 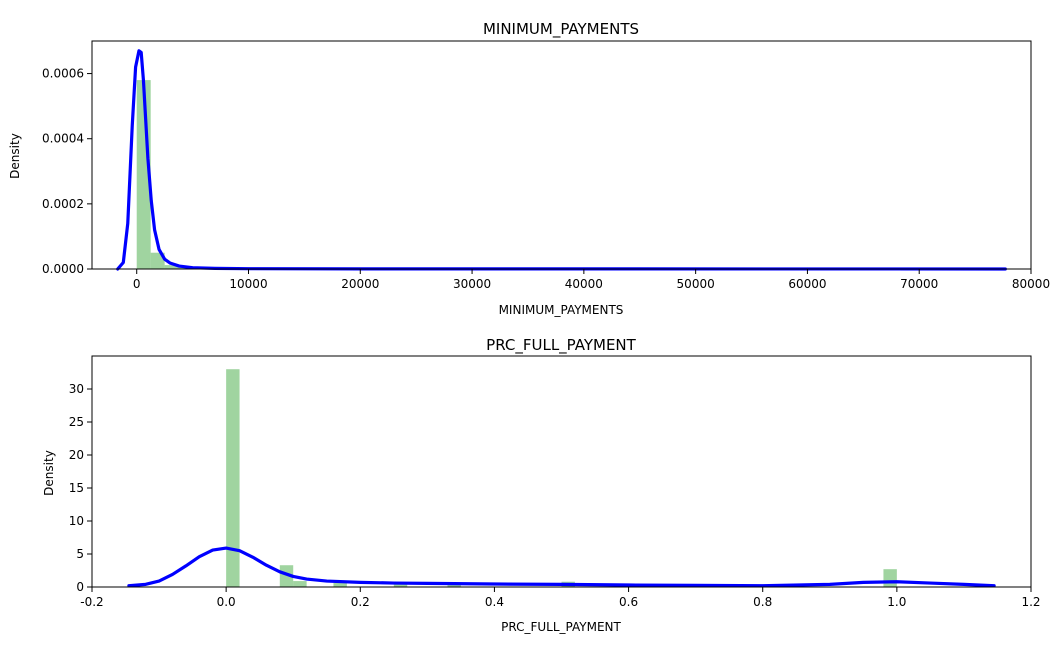 I want to click on y-tick-label: 20, so click(x=76, y=455).